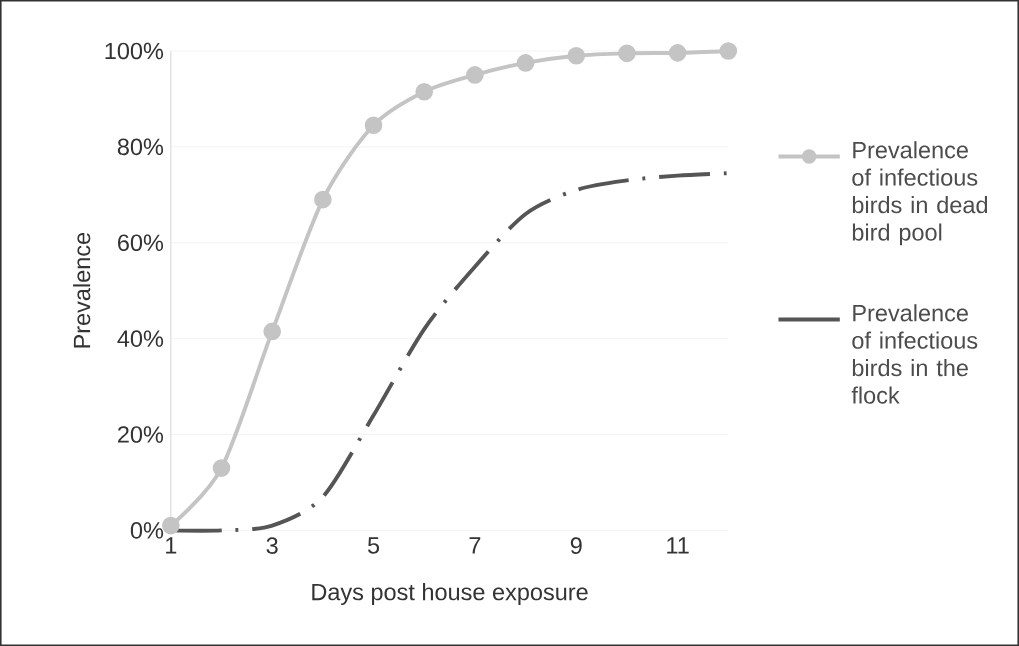 This screenshot has height=646, width=1019. What do you see at coordinates (134, 51) in the screenshot?
I see `y-tick-label: 100%` at bounding box center [134, 51].